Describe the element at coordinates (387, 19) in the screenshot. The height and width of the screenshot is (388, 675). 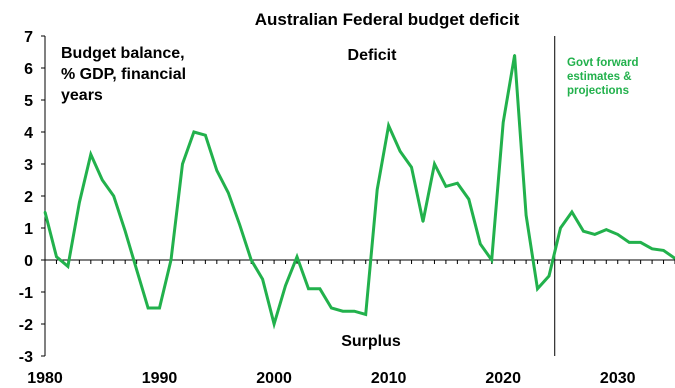
I see `chart-title: Australian Federal budget deficit` at that location.